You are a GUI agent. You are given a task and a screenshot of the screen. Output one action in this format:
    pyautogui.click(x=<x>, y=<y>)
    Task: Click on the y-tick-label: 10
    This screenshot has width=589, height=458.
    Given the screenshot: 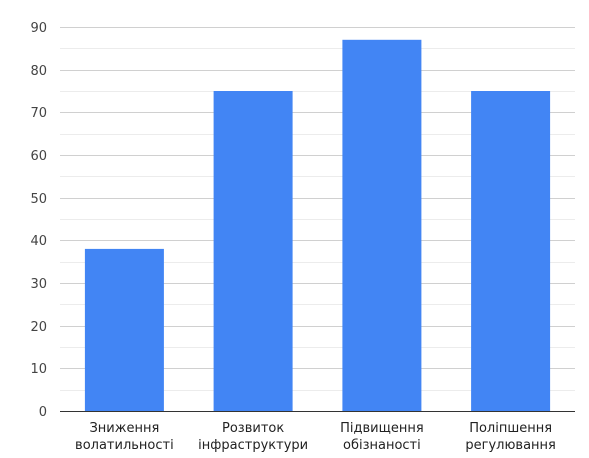 What is the action you would take?
    pyautogui.click(x=38, y=369)
    